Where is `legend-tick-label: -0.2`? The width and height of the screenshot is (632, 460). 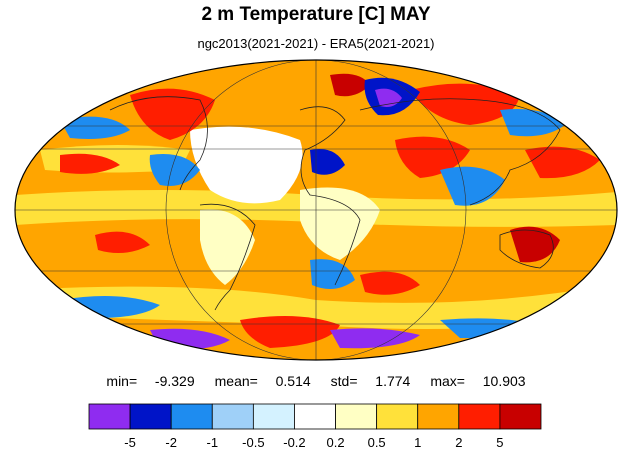
legend-tick-label: -0.2 is located at coordinates (294, 442).